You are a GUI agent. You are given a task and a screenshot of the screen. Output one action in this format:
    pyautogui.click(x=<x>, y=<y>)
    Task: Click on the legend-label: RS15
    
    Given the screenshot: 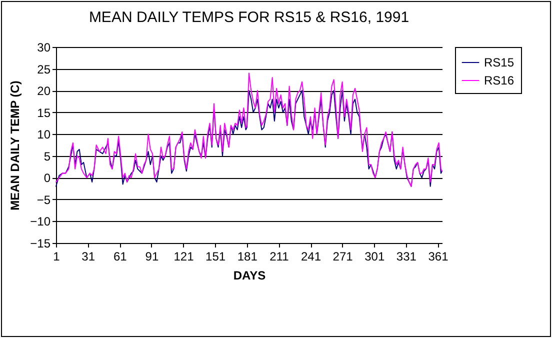 What is the action you would take?
    pyautogui.click(x=499, y=63)
    